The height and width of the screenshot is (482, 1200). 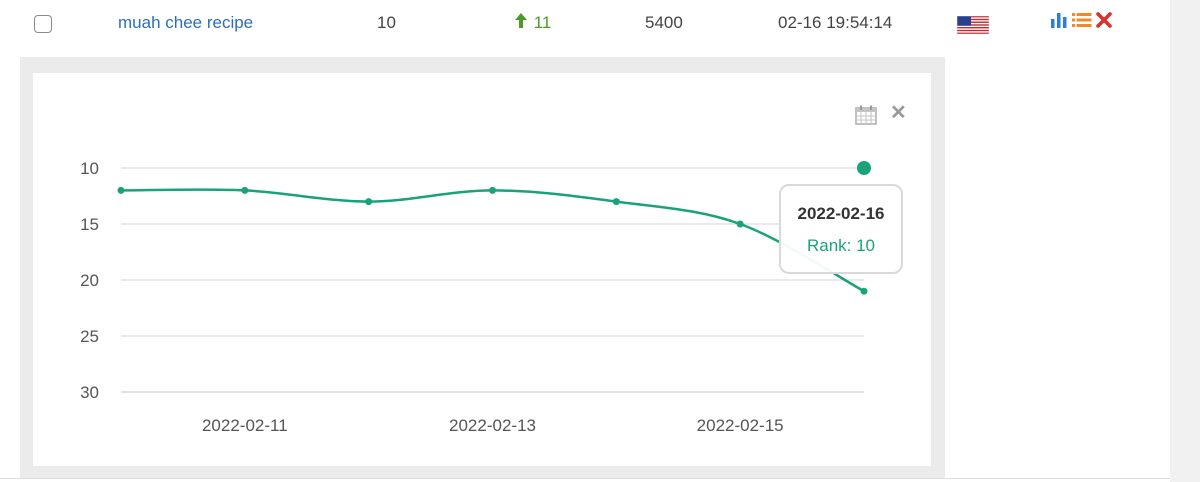 I want to click on delete-icon, so click(x=1104, y=22).